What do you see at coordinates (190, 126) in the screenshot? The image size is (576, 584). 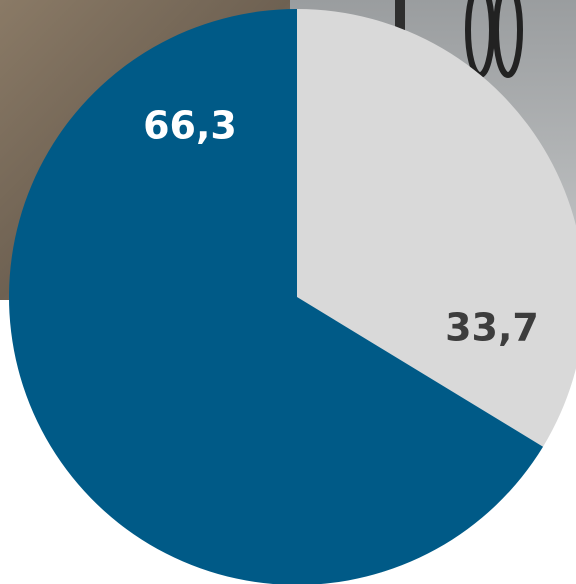 I see `data-label: 66,3` at bounding box center [190, 126].